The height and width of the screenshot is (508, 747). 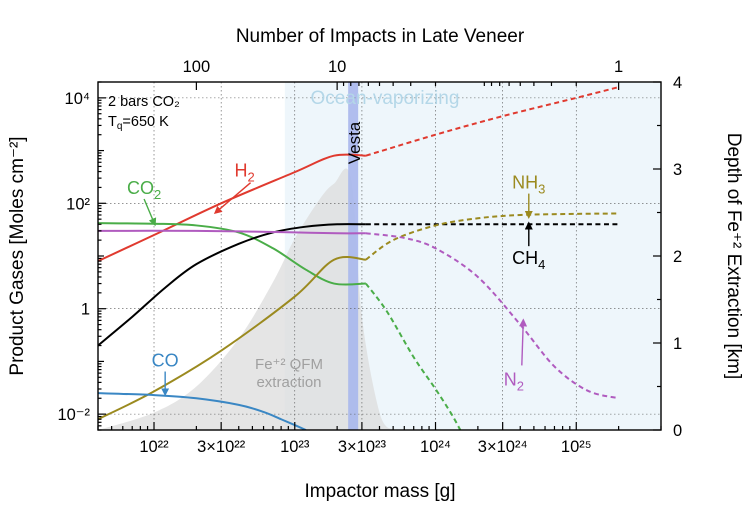 What do you see at coordinates (337, 67) in the screenshot?
I see `top-tick-label: 10` at bounding box center [337, 67].